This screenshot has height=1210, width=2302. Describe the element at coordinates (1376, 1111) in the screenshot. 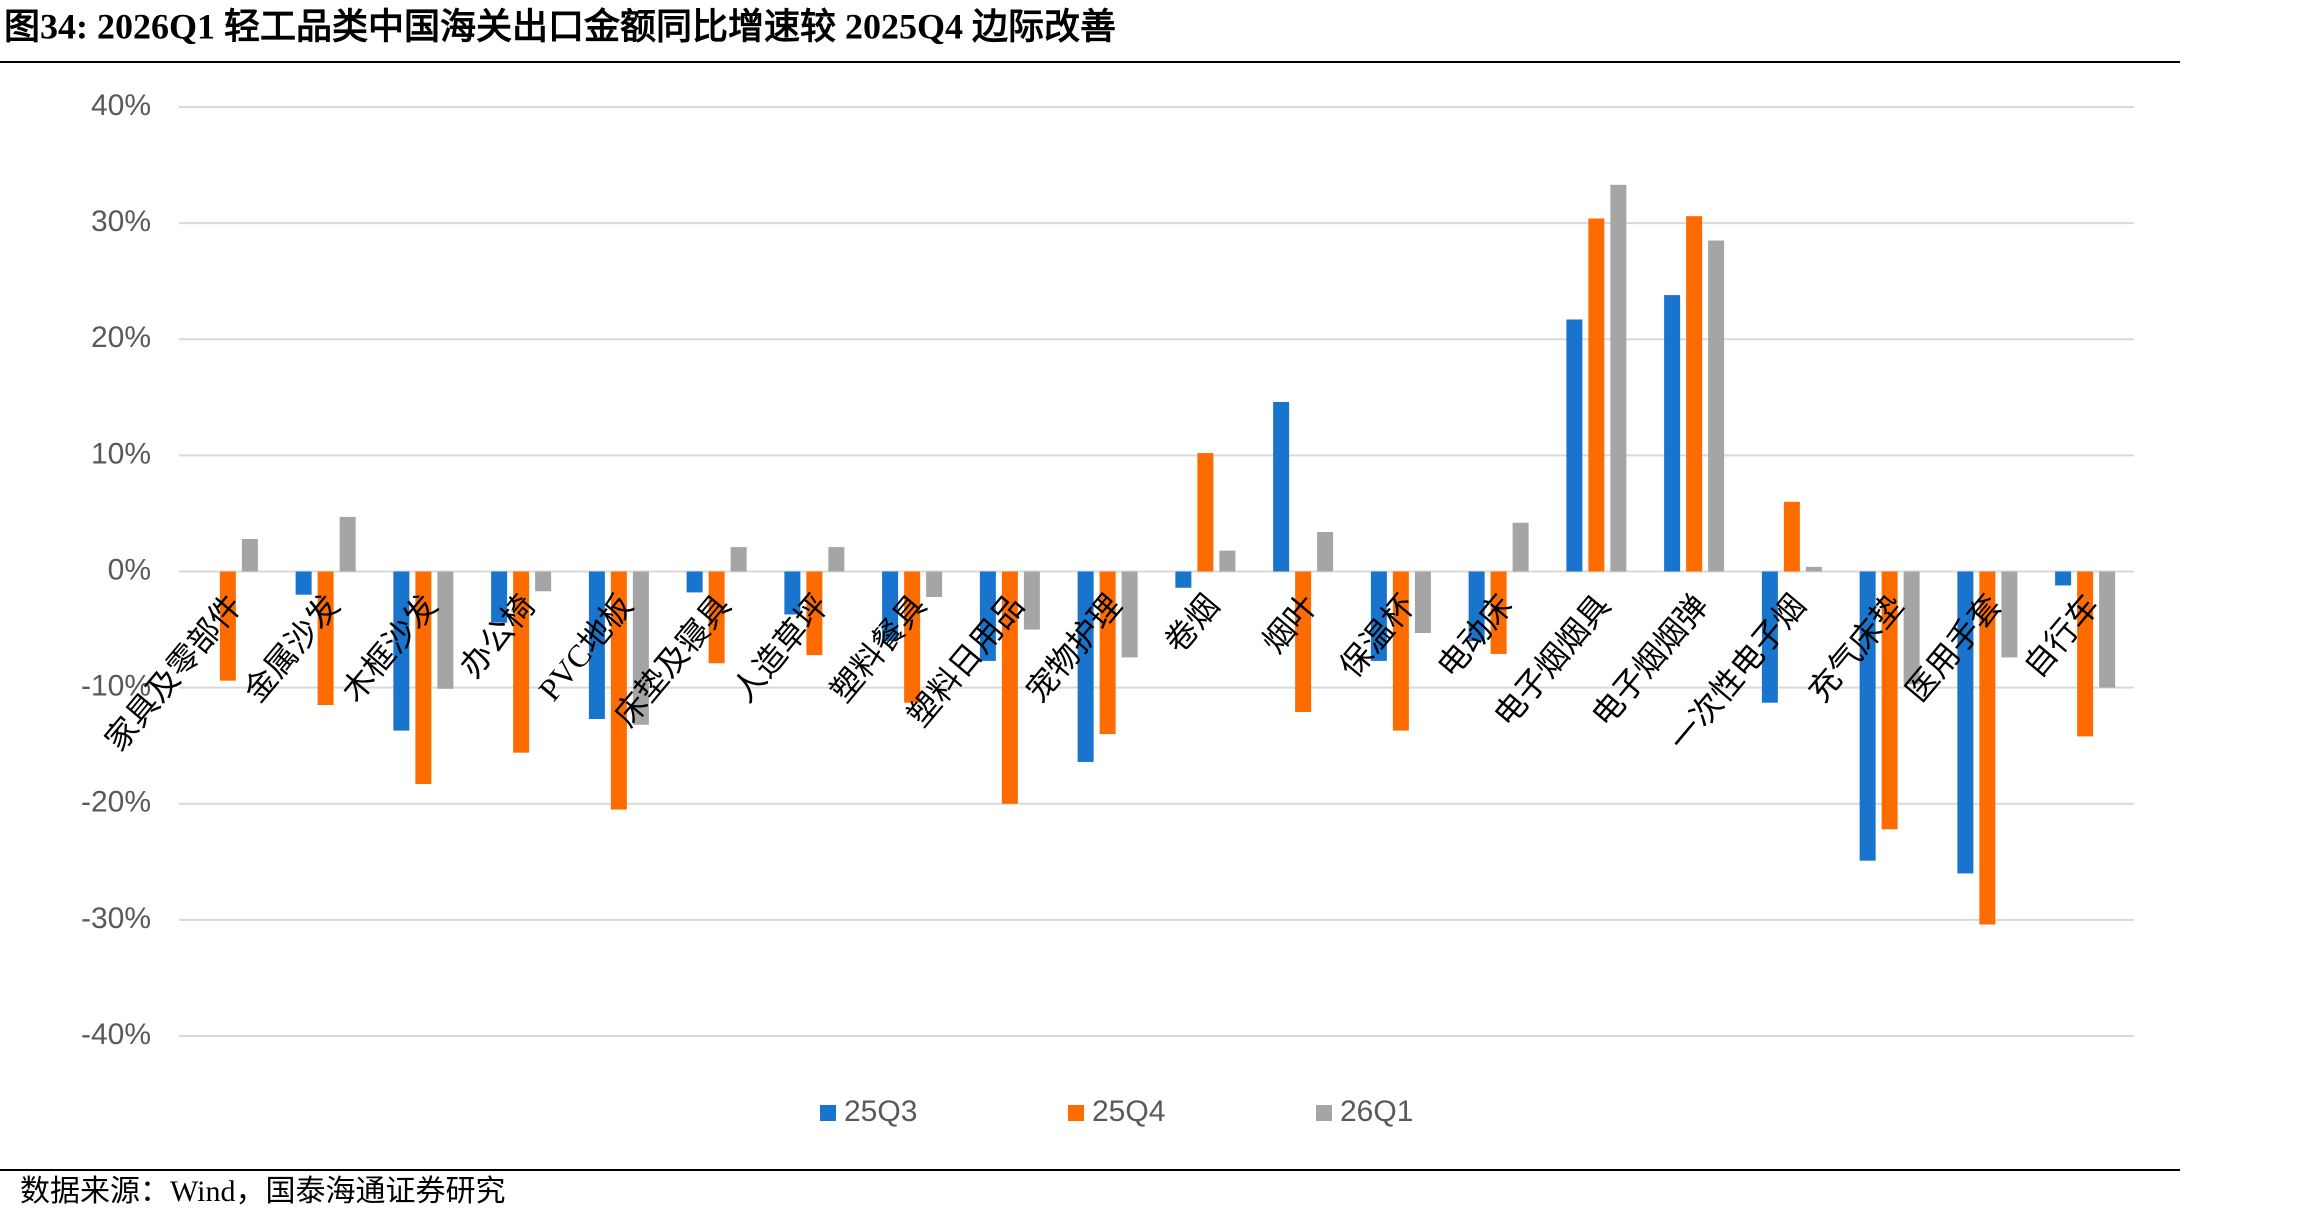

I see `legend-label: 26Q1` at that location.